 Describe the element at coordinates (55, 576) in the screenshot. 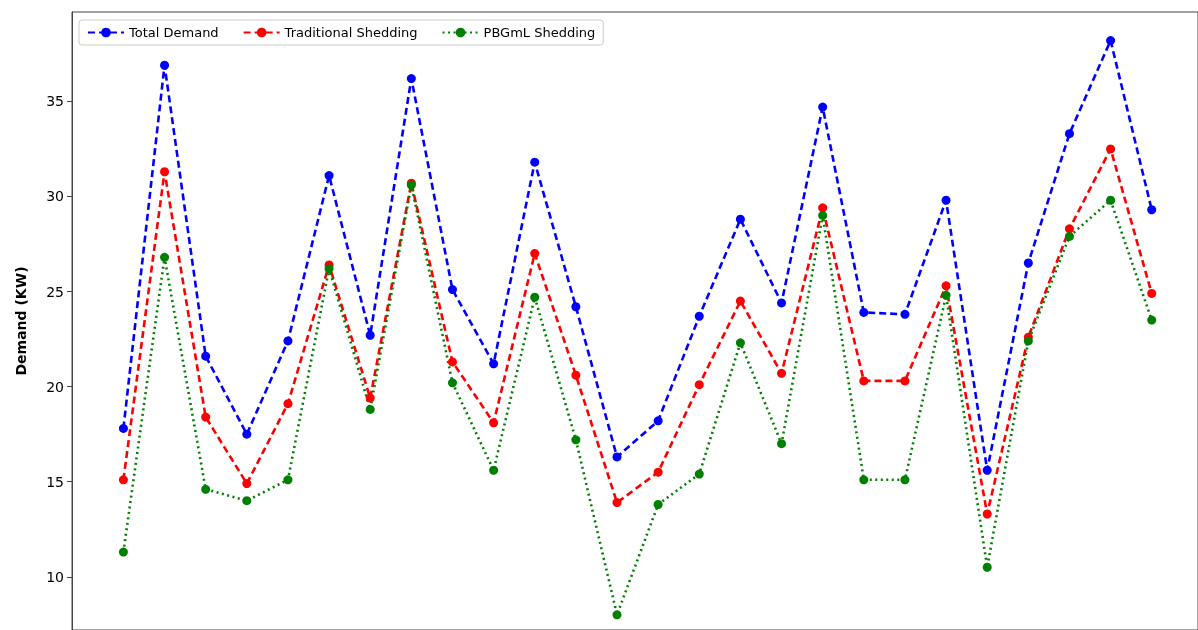

I see `y-tick-label: 10` at that location.